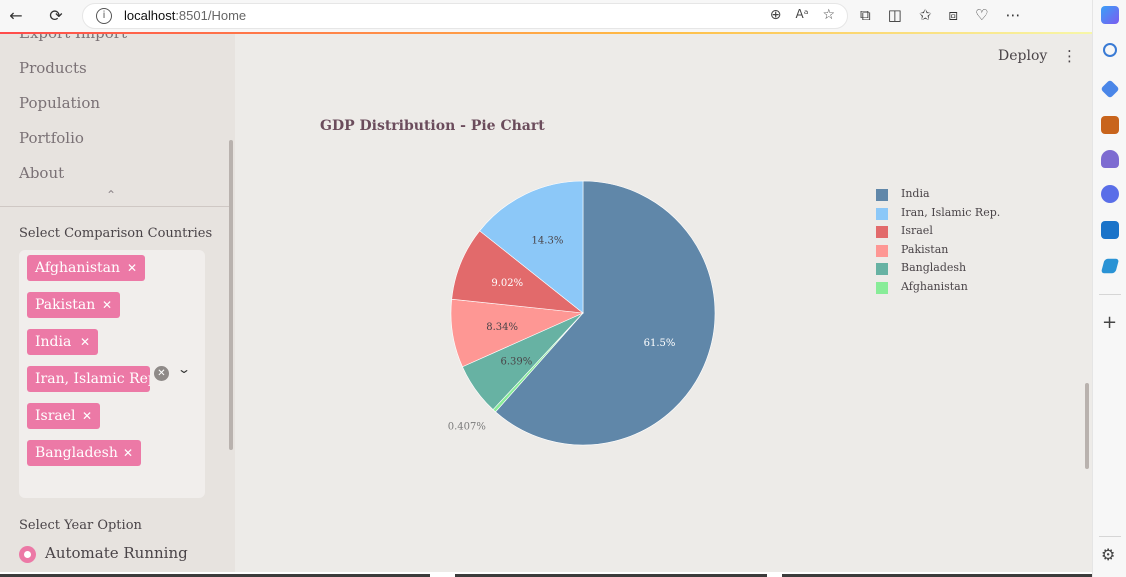 Image resolution: width=1126 pixels, height=577 pixels. I want to click on pie-slice-label: 9.02%, so click(507, 283).